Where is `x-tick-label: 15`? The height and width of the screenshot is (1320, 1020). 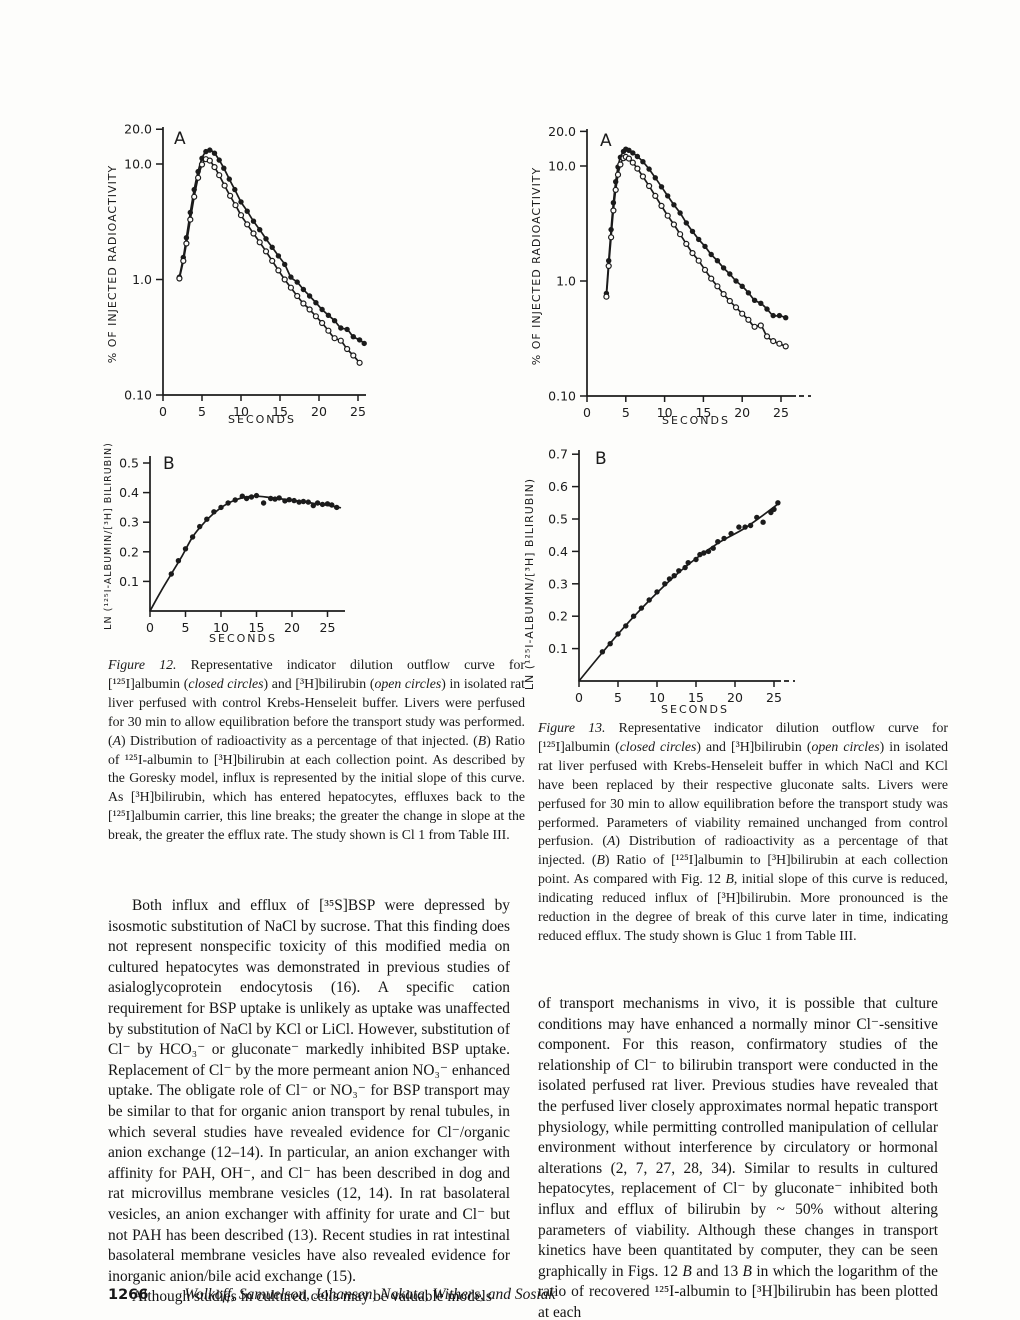 x-tick-label: 15 is located at coordinates (703, 412).